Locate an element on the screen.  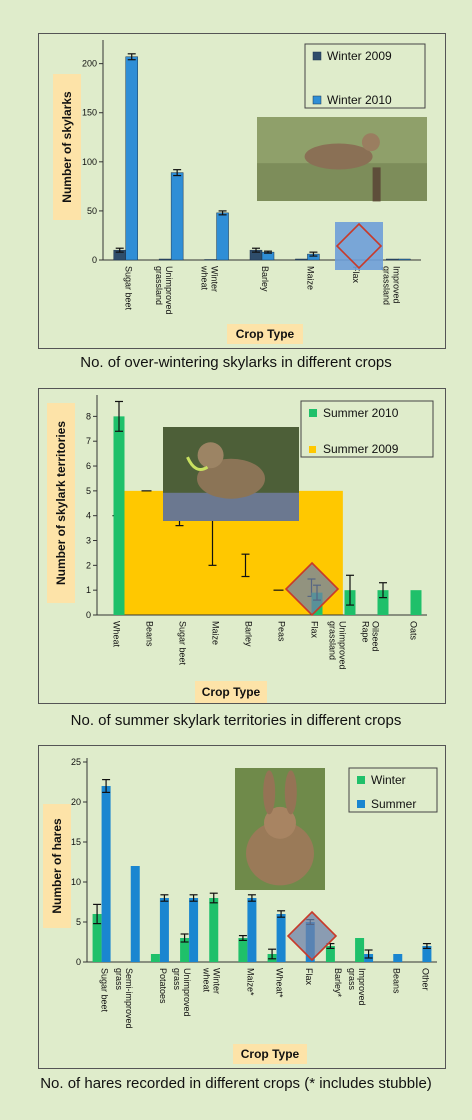
y-tick-label: 7 is located at coordinates (88, 441).